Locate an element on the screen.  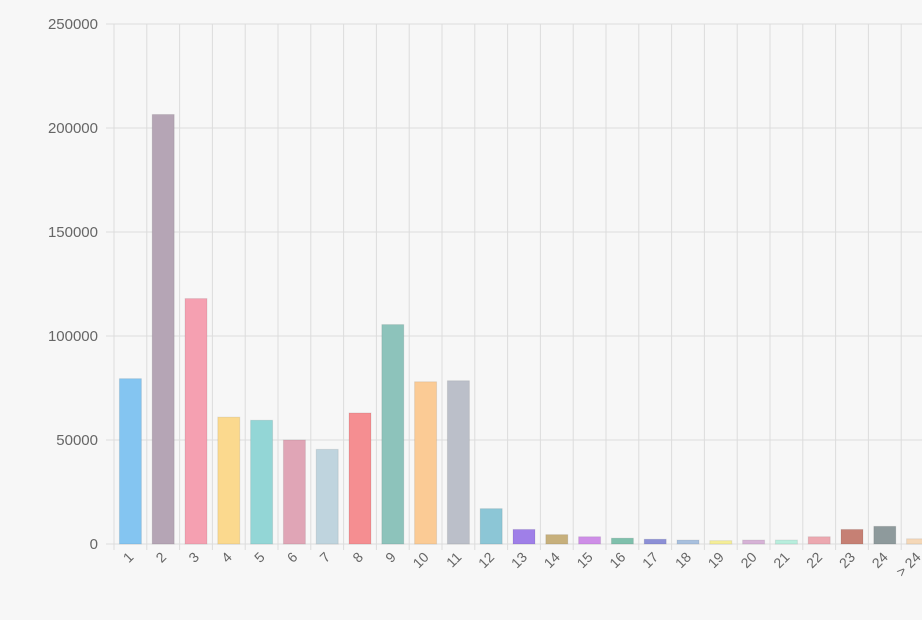
y-axis-ticks: 0 50000 100000 150000 200000 250000 is located at coordinates (73, 284).